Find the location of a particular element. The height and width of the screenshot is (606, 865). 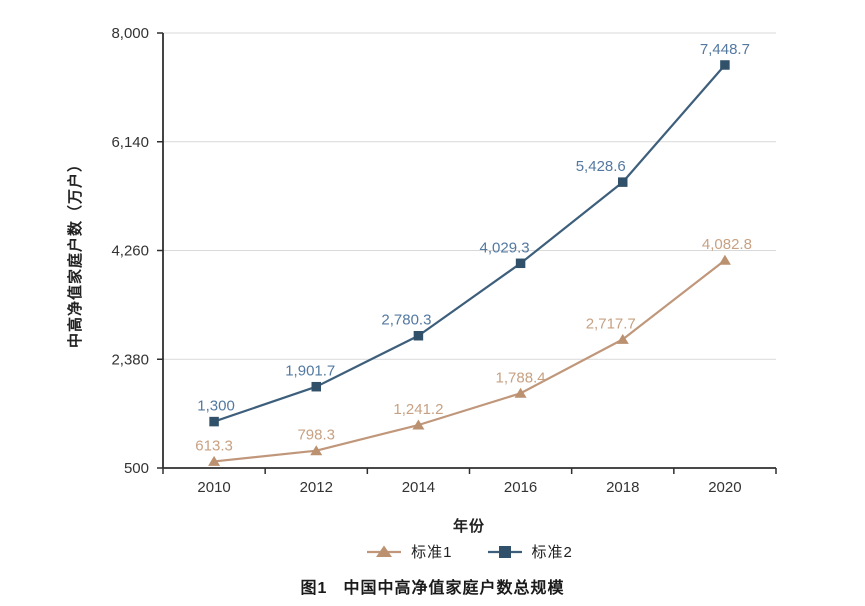

x-tick-label: 2012 is located at coordinates (316, 487).